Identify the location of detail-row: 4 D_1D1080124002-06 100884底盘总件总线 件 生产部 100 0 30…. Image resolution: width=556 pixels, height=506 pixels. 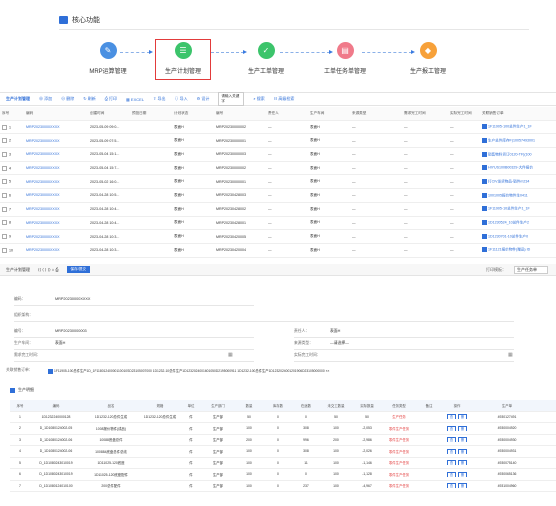
(283, 452).